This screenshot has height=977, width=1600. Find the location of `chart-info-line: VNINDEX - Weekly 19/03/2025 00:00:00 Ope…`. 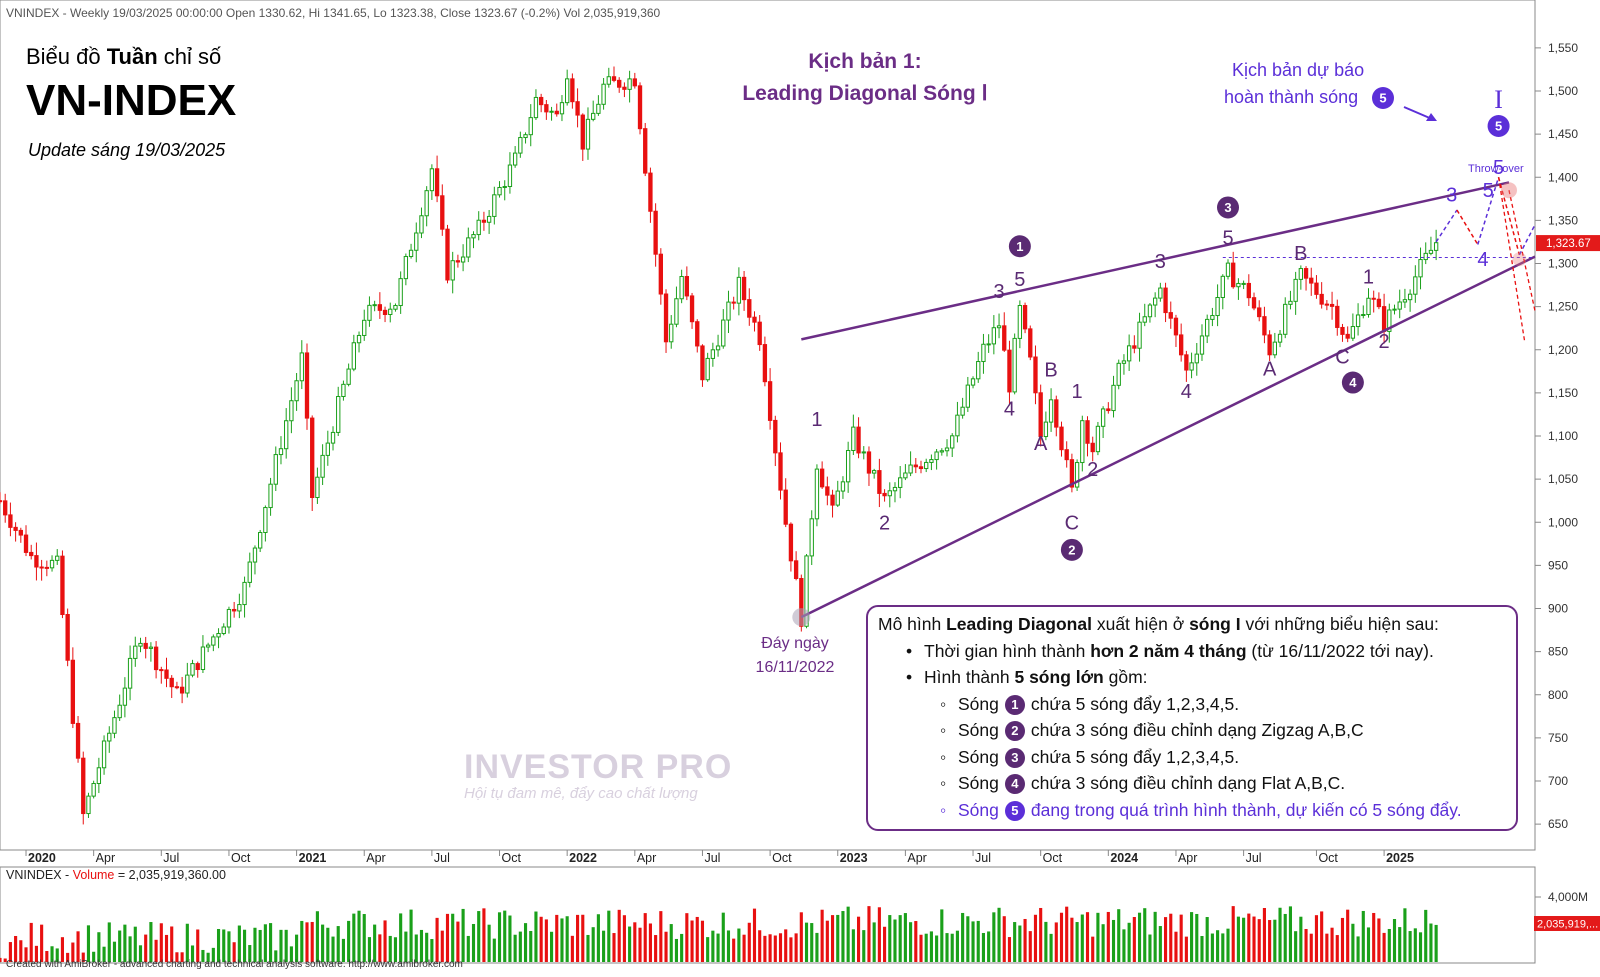

chart-info-line: VNINDEX - Weekly 19/03/2025 00:00:00 Ope… is located at coordinates (333, 13).